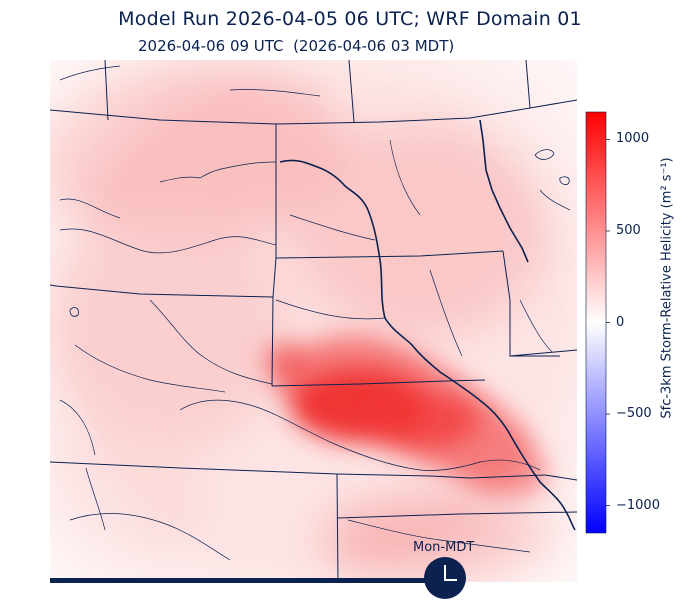  What do you see at coordinates (445, 578) in the screenshot?
I see `clock-icon` at bounding box center [445, 578].